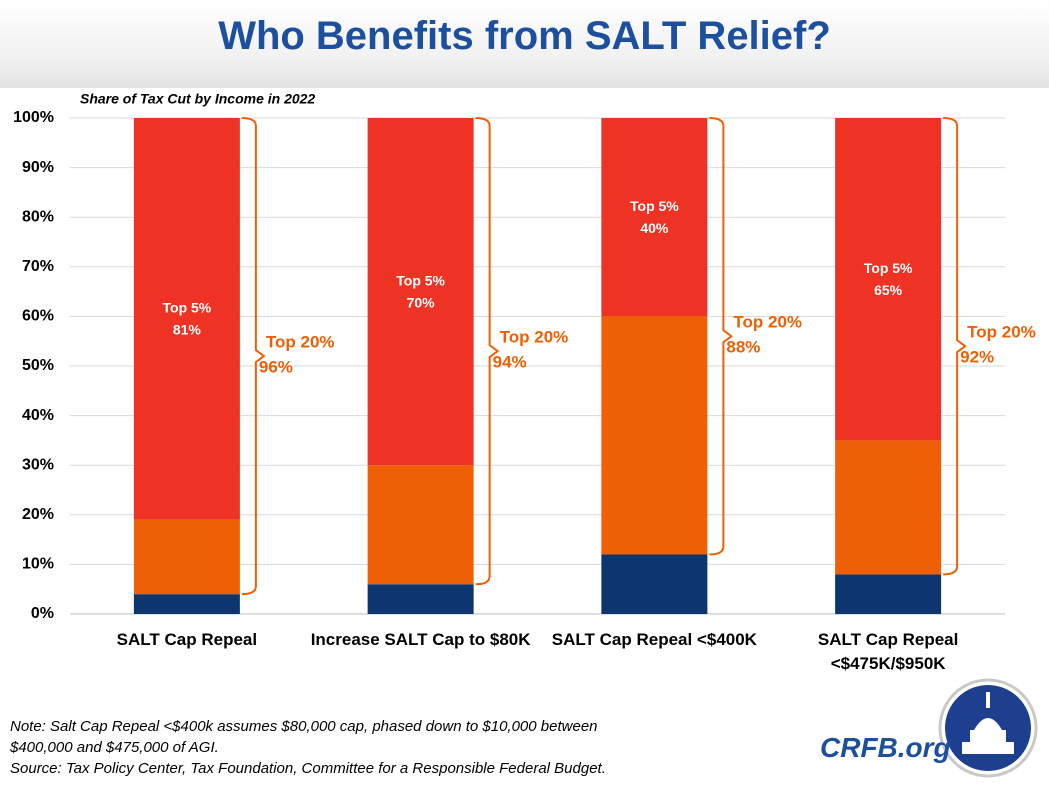 This screenshot has height=787, width=1049. What do you see at coordinates (977, 357) in the screenshot?
I see `bracket-value: 92%` at bounding box center [977, 357].